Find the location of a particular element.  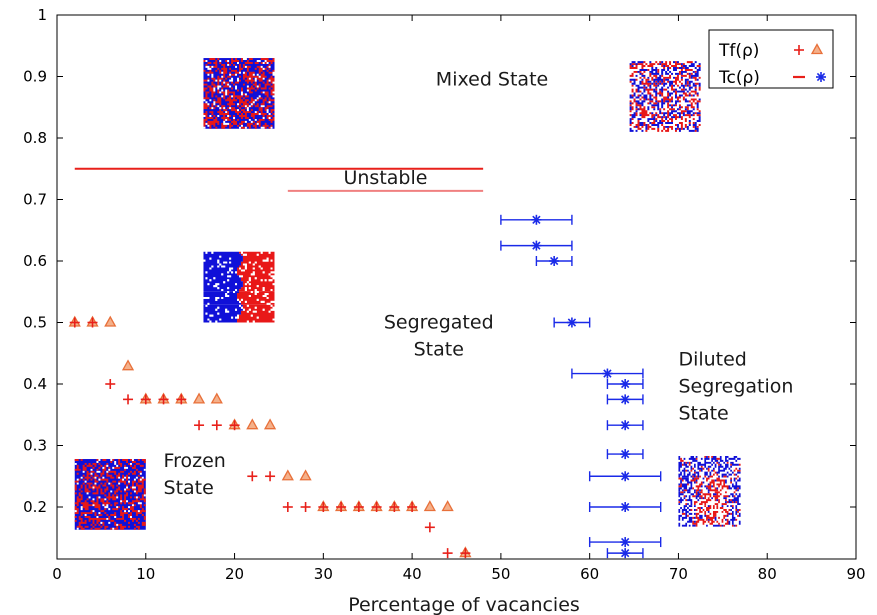

annotation-line: Unstable is located at coordinates (385, 178).